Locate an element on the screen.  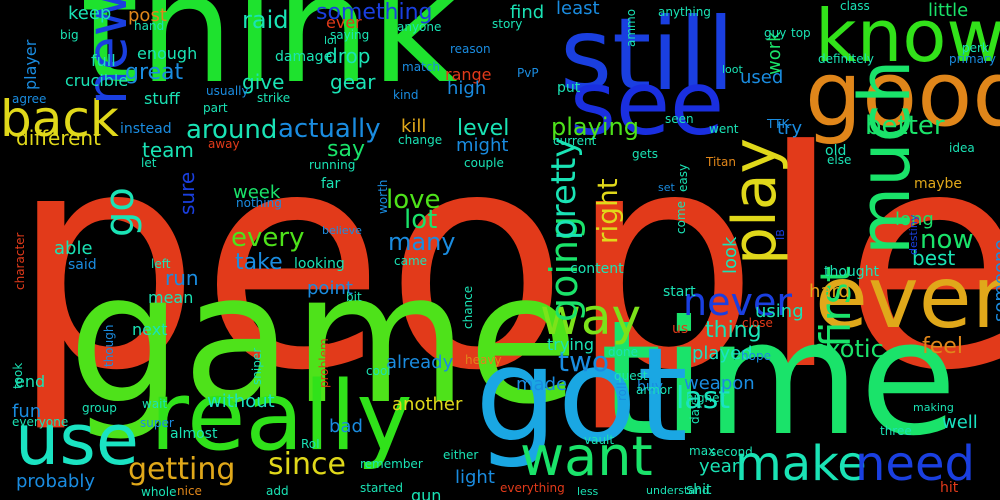
cloud-word: shit is located at coordinates (699, 490).